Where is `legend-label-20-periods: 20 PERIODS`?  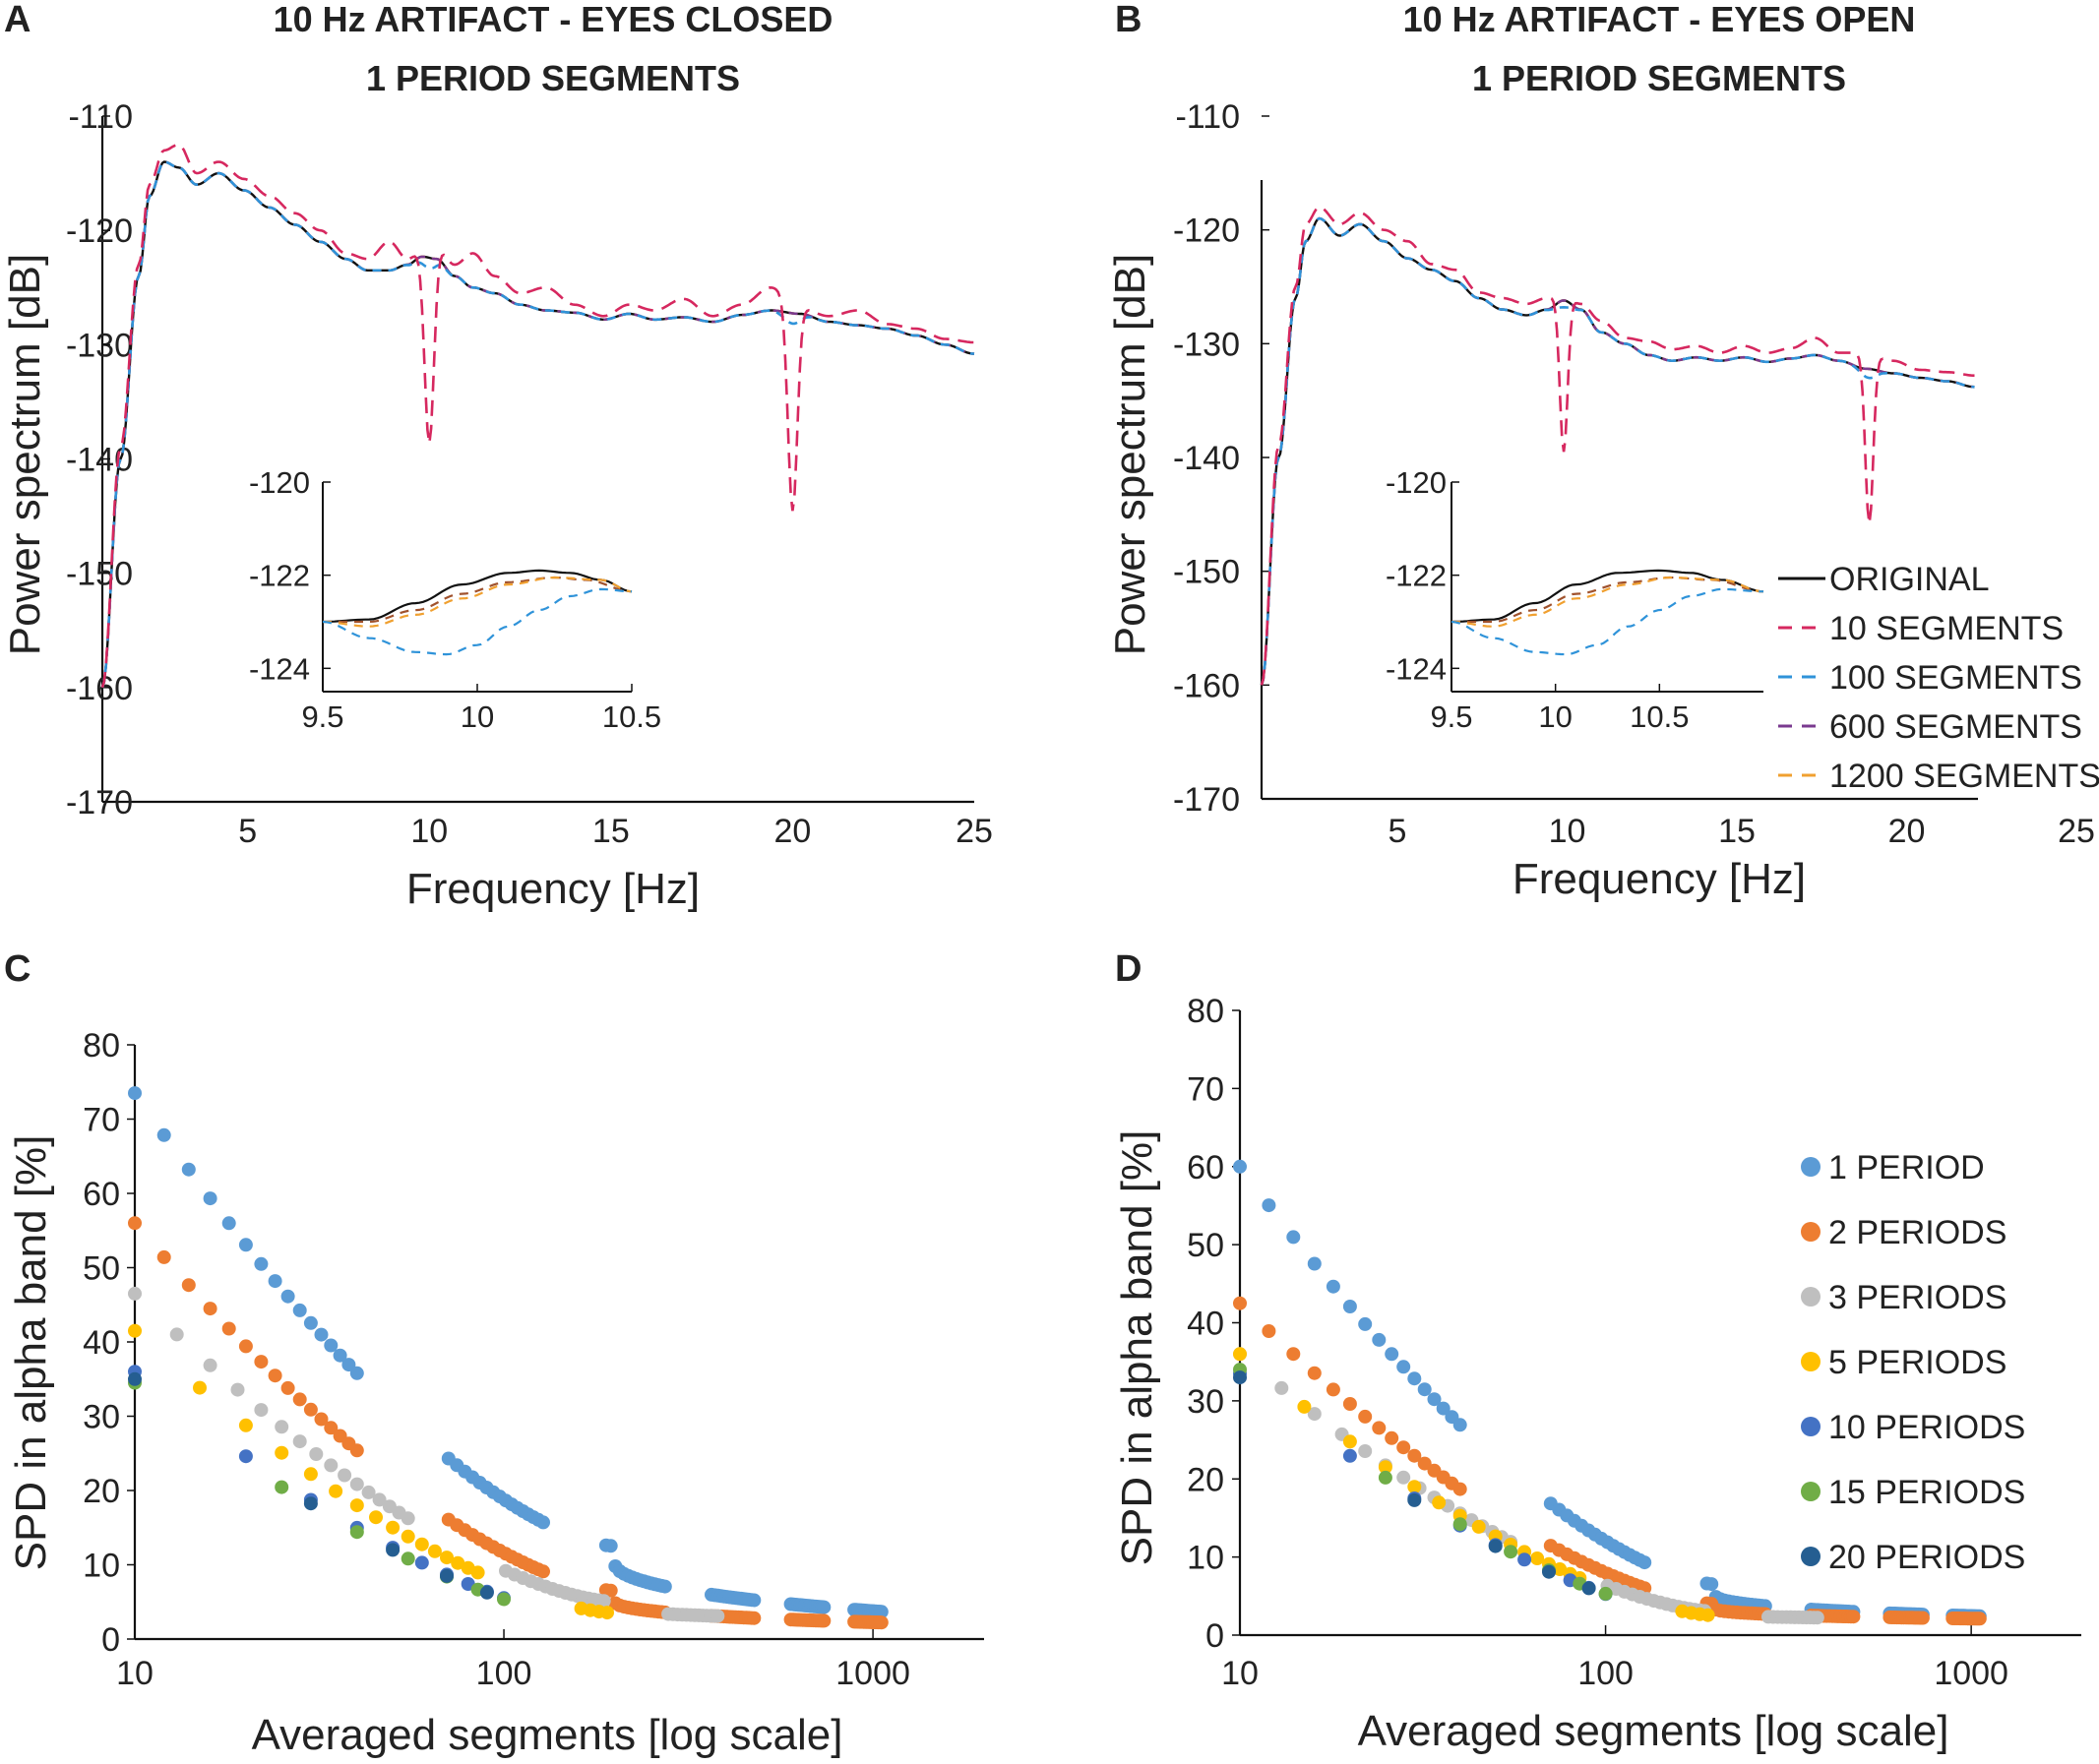 legend-label-20-periods: 20 PERIODS is located at coordinates (1926, 1557).